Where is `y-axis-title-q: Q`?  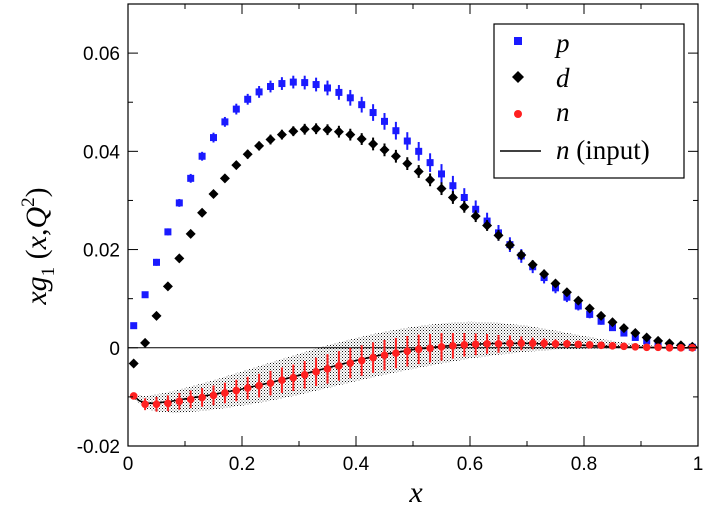 y-axis-title-q: Q is located at coordinates (36, 218).